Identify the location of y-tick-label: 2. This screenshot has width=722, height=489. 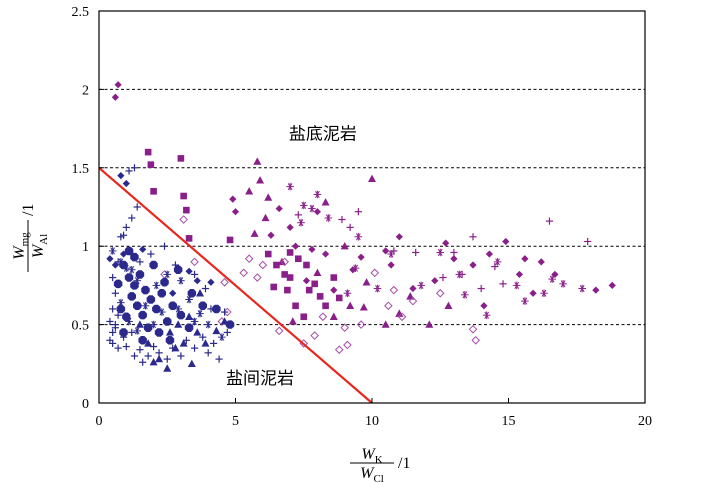
(85, 90).